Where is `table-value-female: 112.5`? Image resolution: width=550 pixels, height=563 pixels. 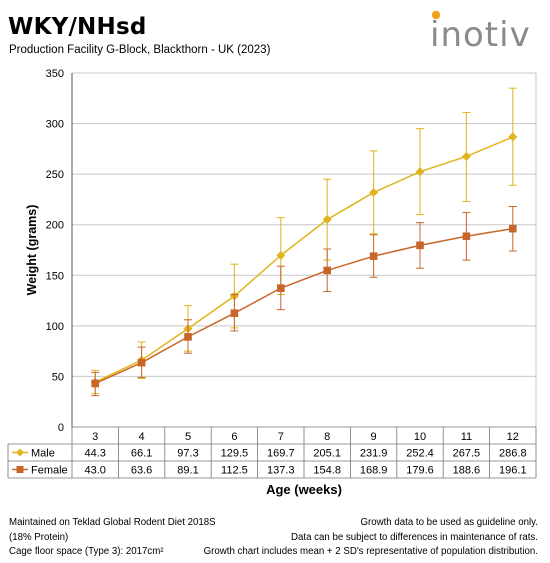
table-value-female: 112.5 is located at coordinates (234, 471).